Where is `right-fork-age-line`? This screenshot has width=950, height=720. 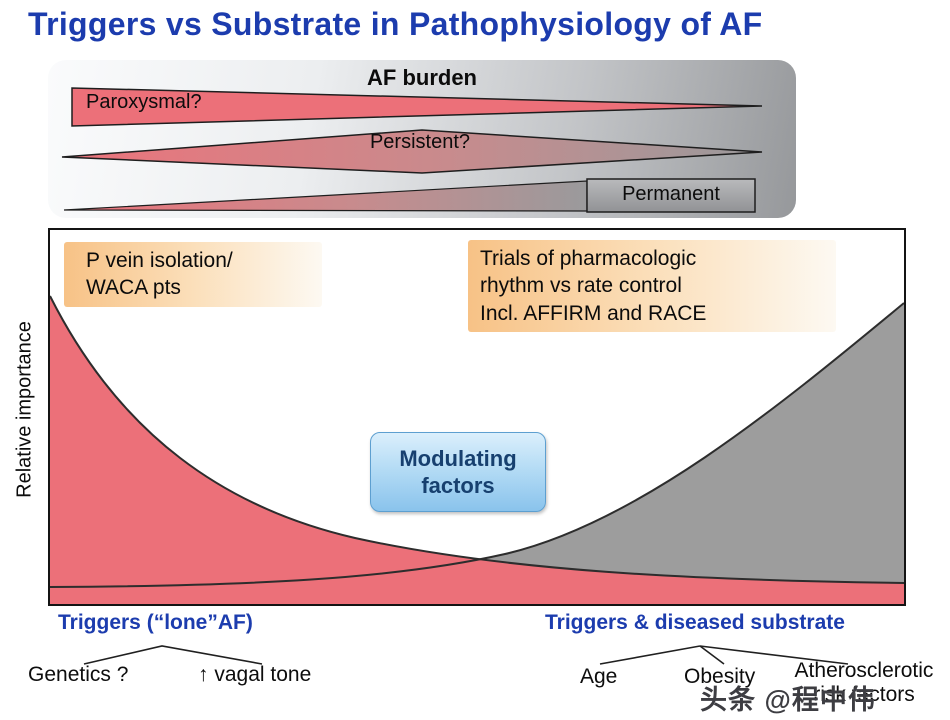 right-fork-age-line is located at coordinates (650, 655).